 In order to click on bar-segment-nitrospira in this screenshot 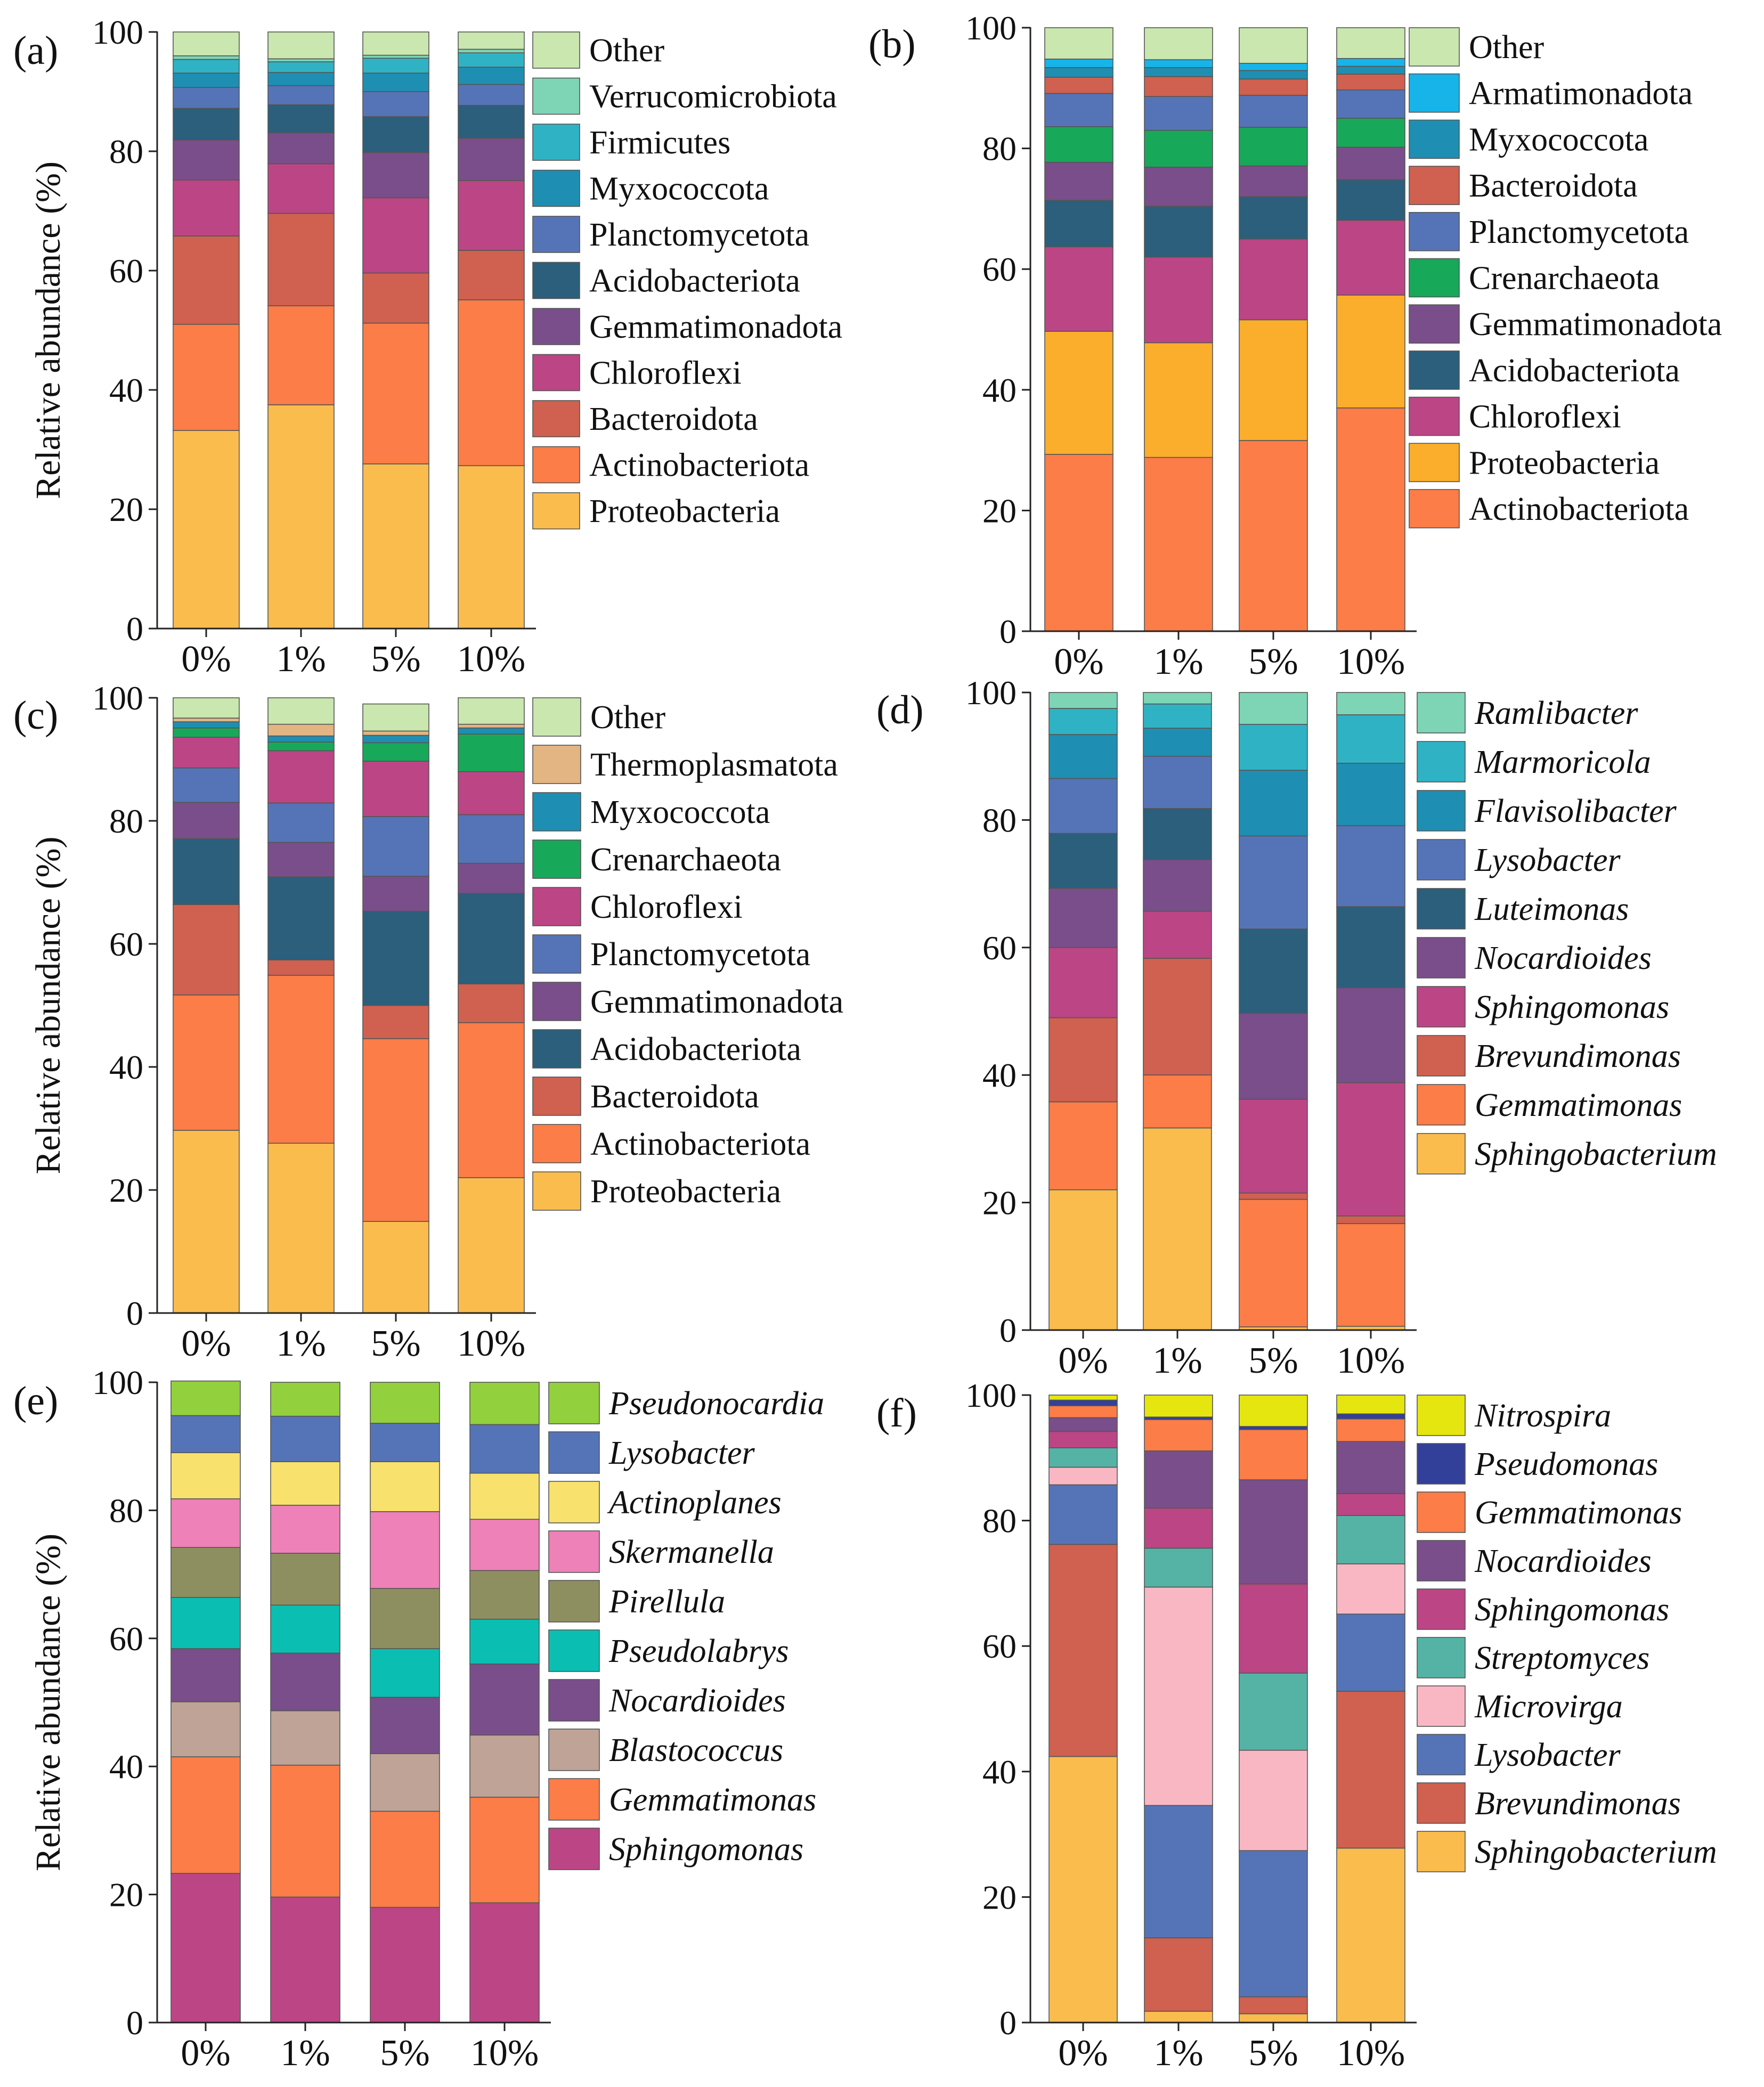, I will do `click(1274, 1411)`.